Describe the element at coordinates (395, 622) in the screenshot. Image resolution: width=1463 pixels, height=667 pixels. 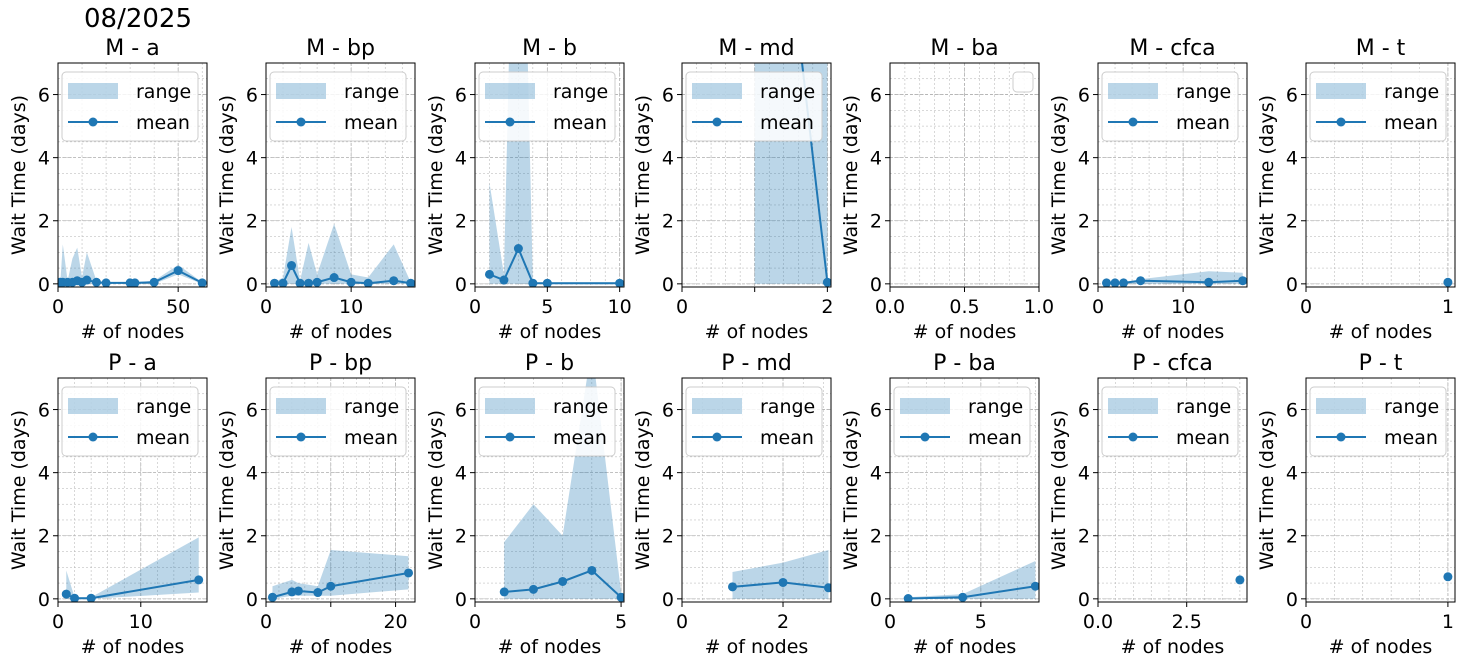
I see `x-tick-label: 20` at that location.